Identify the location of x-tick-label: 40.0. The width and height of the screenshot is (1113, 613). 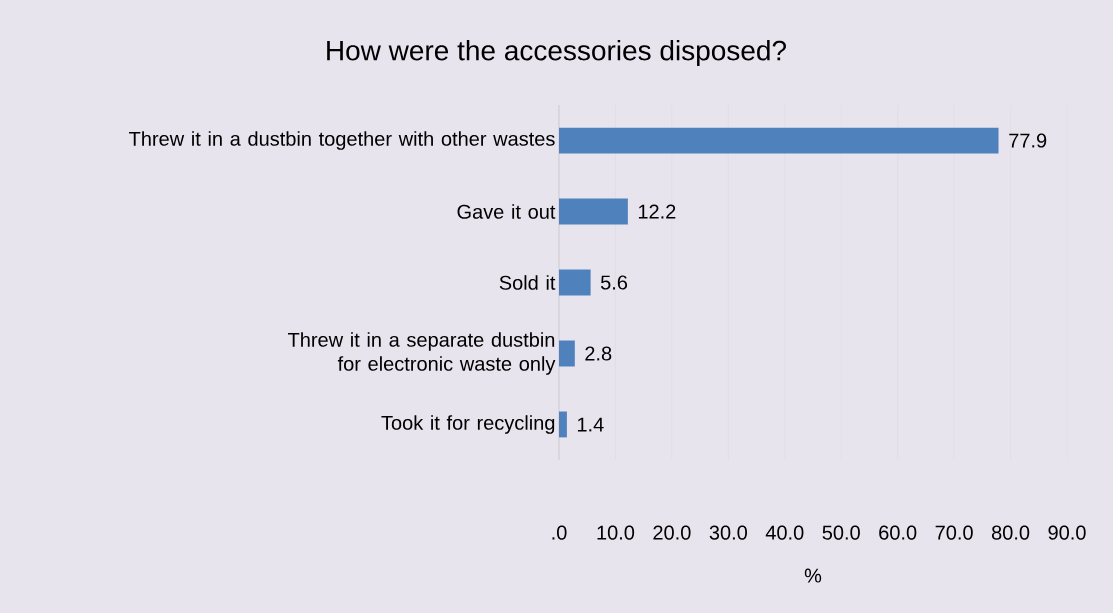
(784, 532).